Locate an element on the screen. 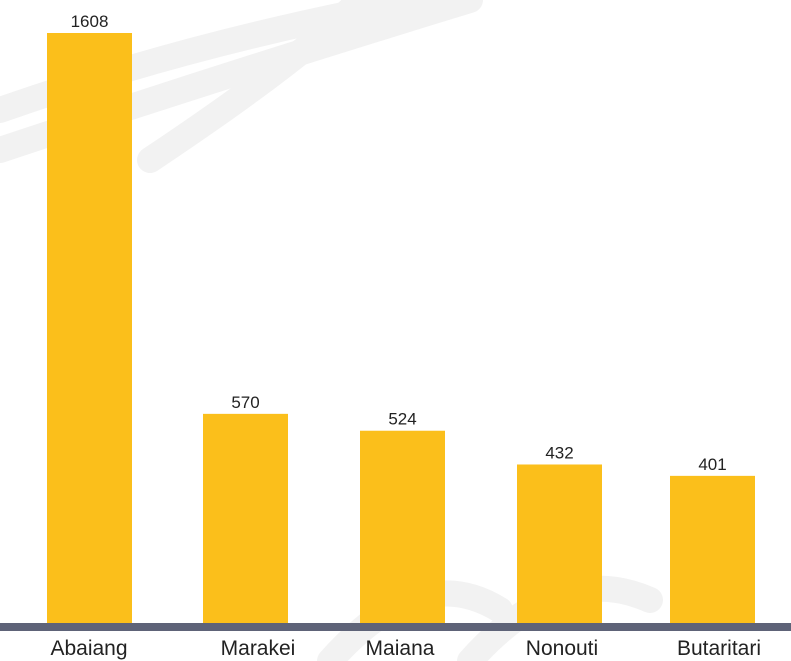  bar-marakei is located at coordinates (245, 518).